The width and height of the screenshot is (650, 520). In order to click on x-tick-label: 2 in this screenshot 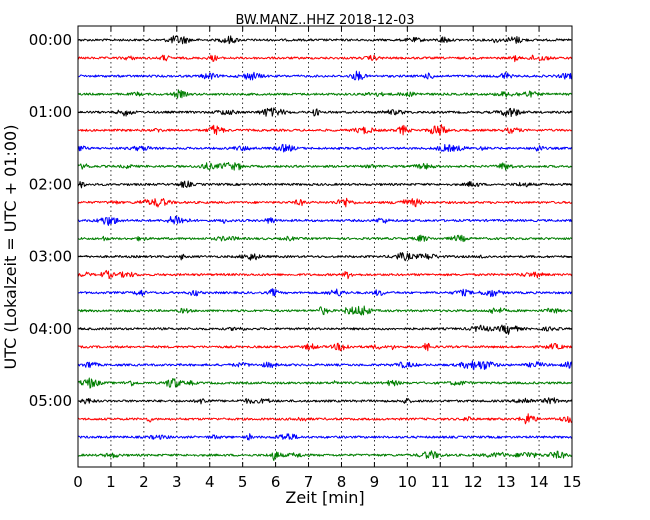, I will do `click(144, 482)`.